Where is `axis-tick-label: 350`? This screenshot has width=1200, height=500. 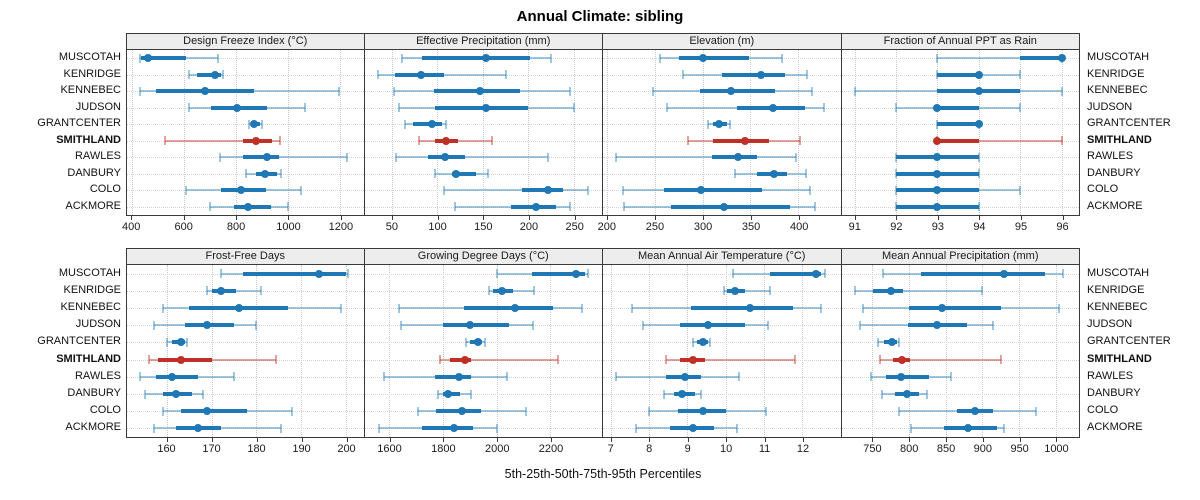
axis-tick-label: 350 is located at coordinates (751, 227).